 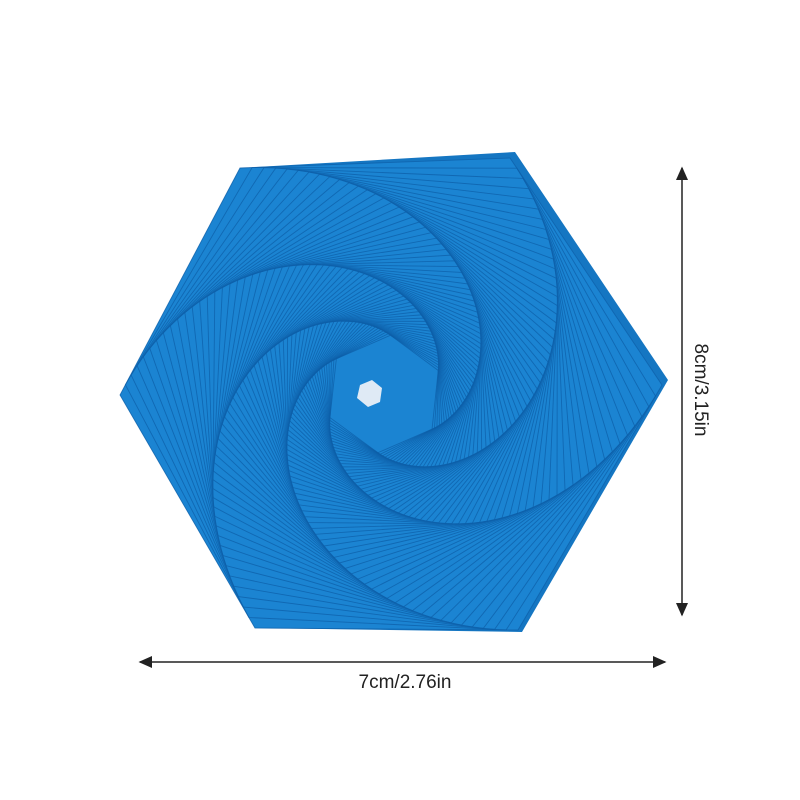 What do you see at coordinates (700, 390) in the screenshot?
I see `height-label: 8cm/3.15in` at bounding box center [700, 390].